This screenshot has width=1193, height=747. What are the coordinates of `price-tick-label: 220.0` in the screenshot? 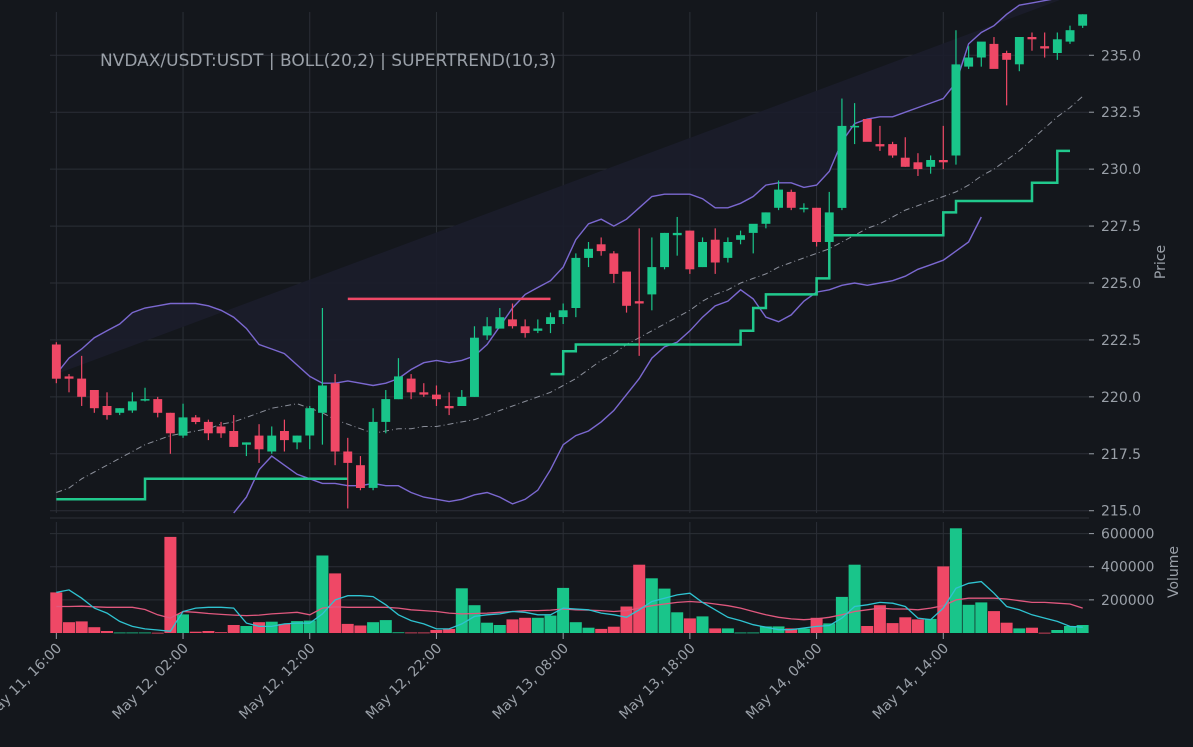 It's located at (1121, 398).